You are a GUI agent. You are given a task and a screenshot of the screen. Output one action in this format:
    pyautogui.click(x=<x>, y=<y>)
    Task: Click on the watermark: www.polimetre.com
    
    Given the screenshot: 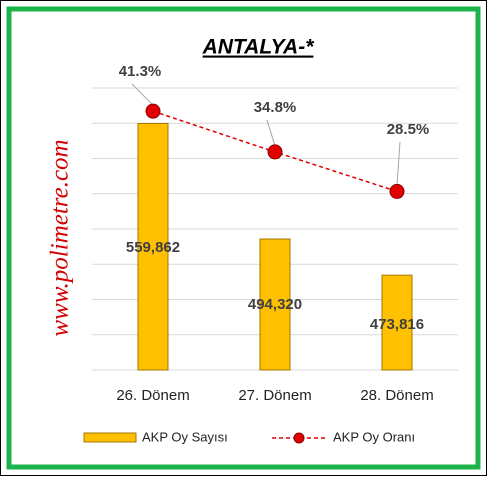 What is the action you would take?
    pyautogui.click(x=60, y=237)
    